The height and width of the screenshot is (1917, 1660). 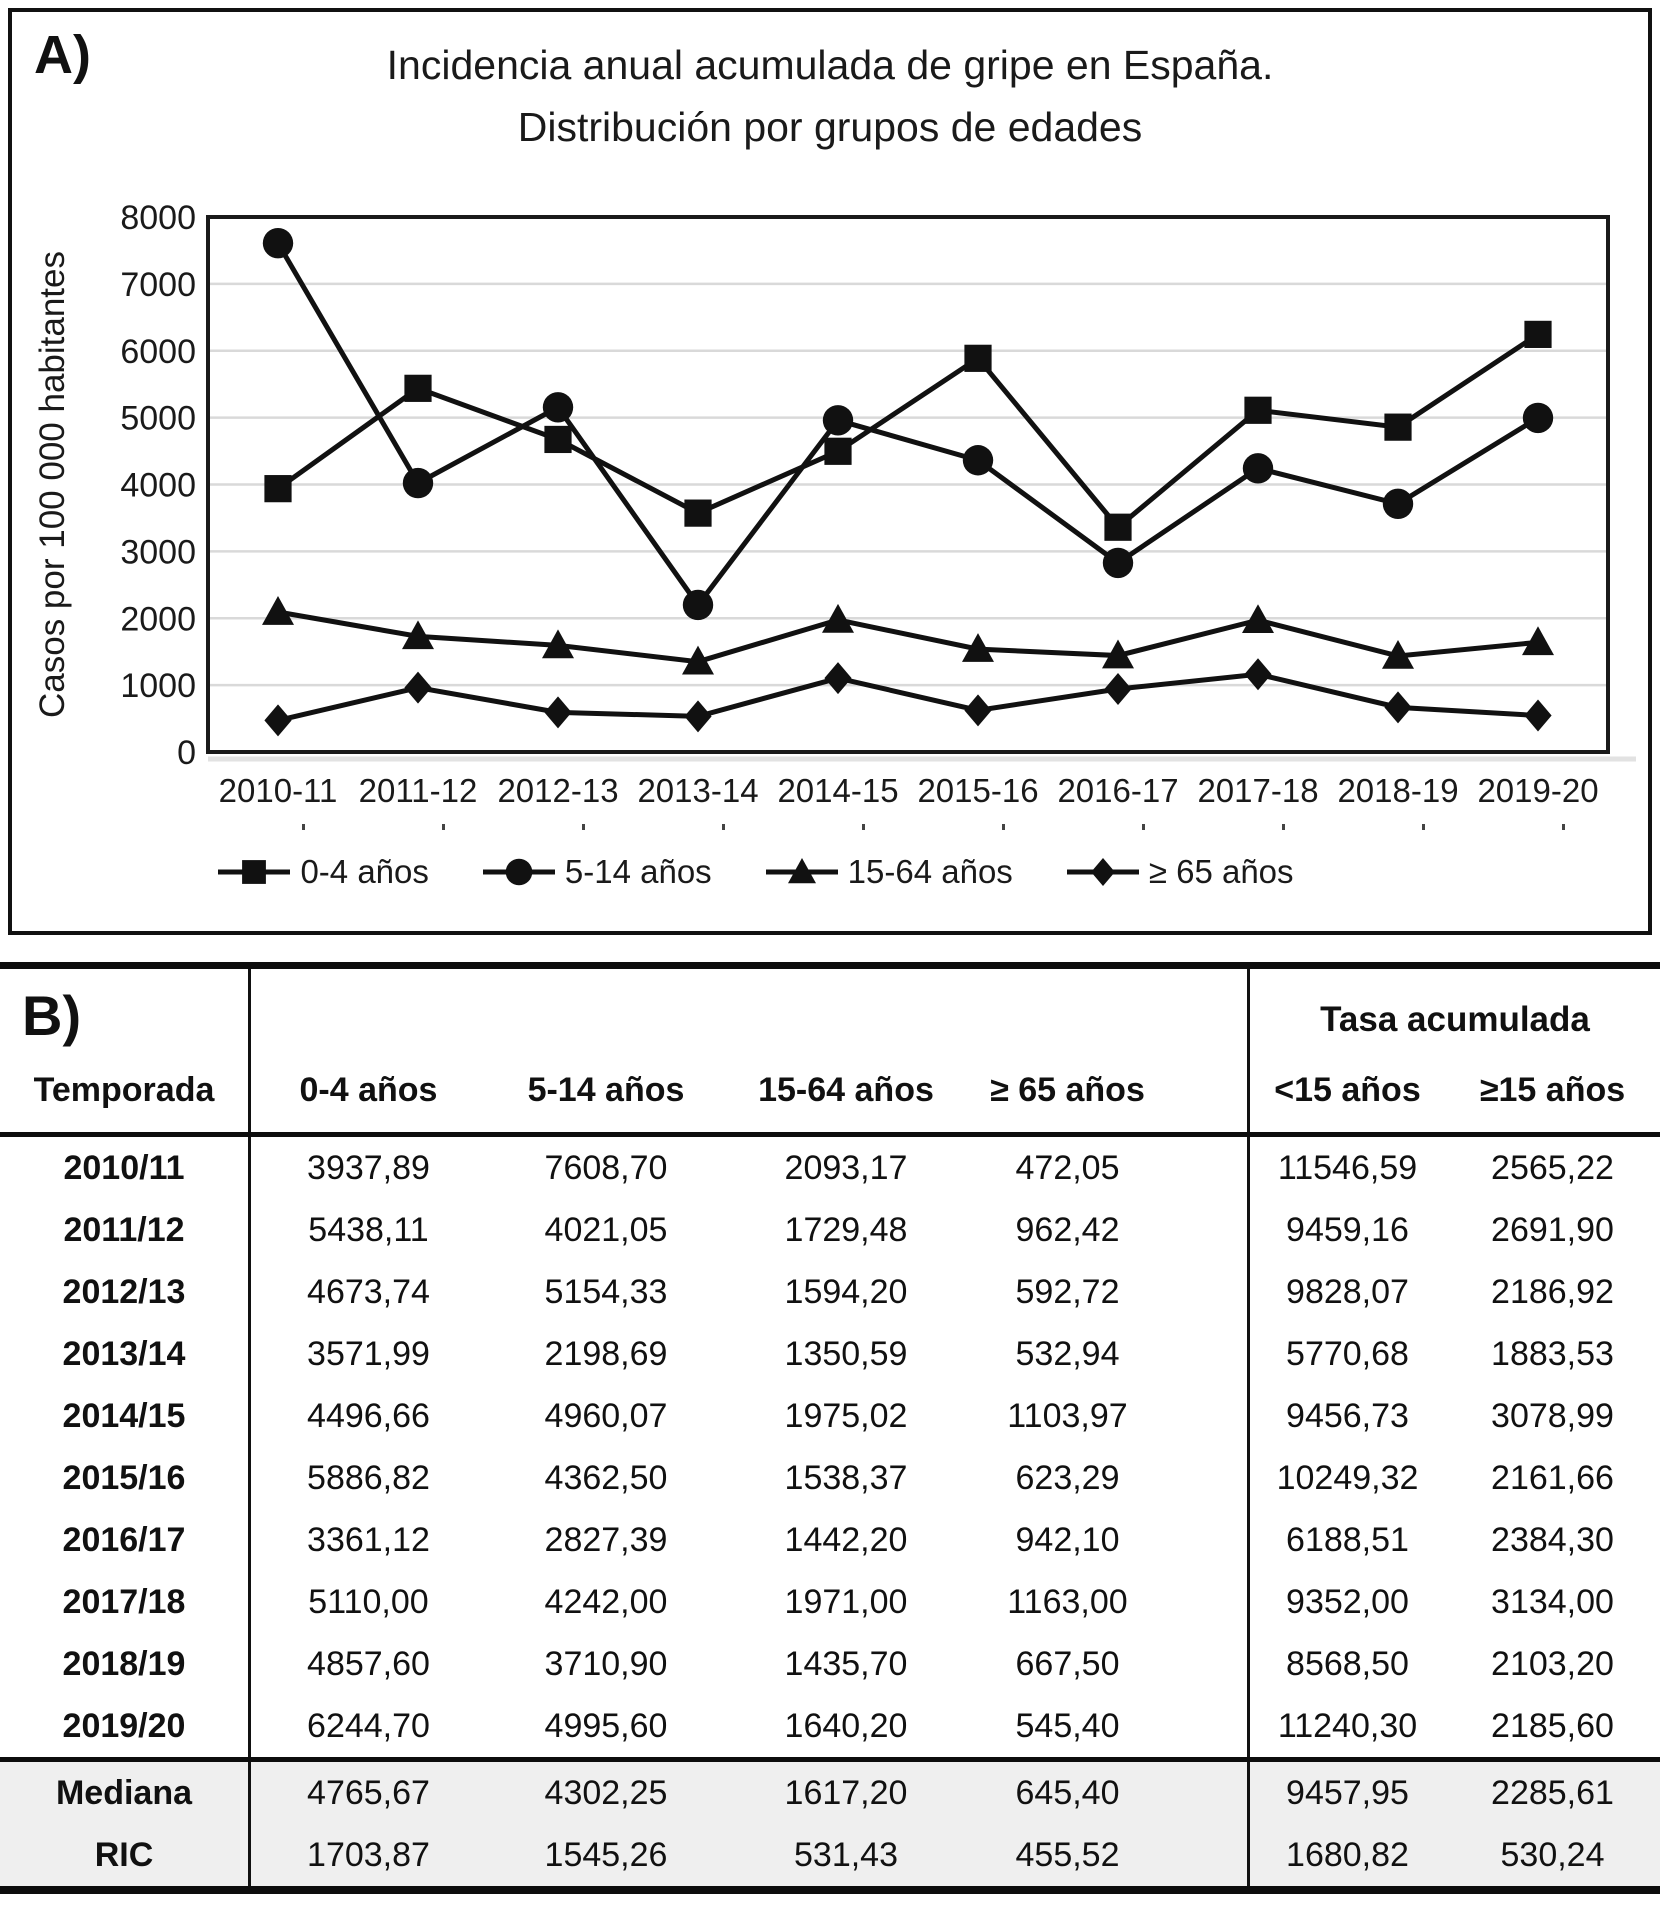 What do you see at coordinates (368, 1291) in the screenshot?
I see `value-cell: 4673,74` at bounding box center [368, 1291].